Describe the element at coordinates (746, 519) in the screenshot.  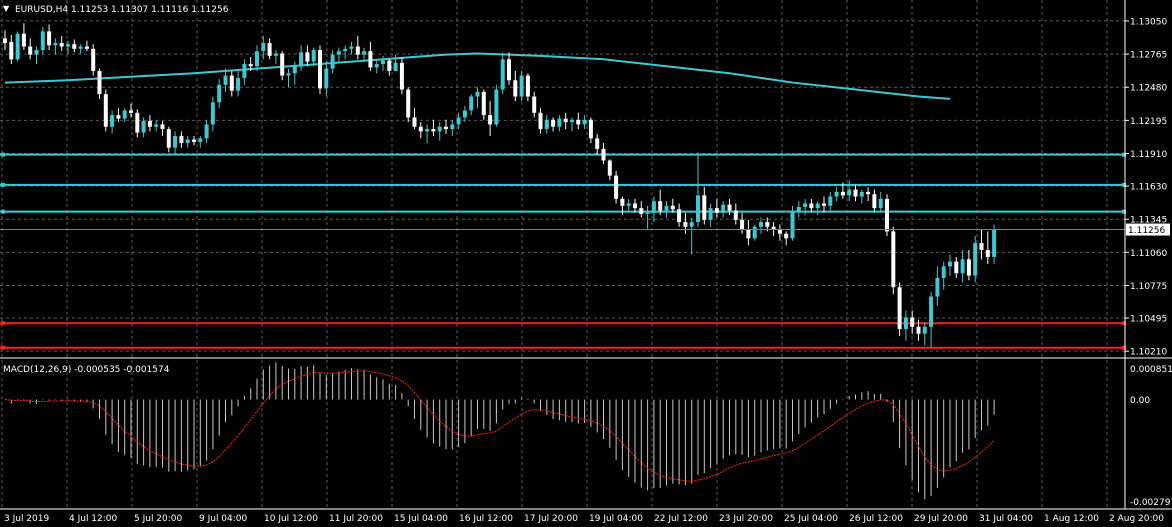
I see `time-tick-label: 23 Jul 20:00` at that location.